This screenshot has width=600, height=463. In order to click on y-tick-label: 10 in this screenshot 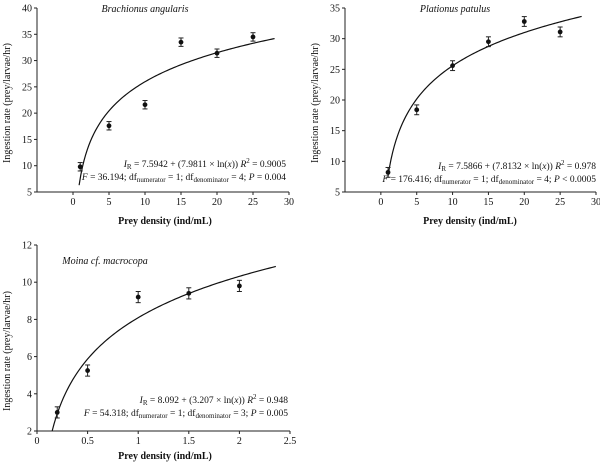, I will do `click(335, 162)`.